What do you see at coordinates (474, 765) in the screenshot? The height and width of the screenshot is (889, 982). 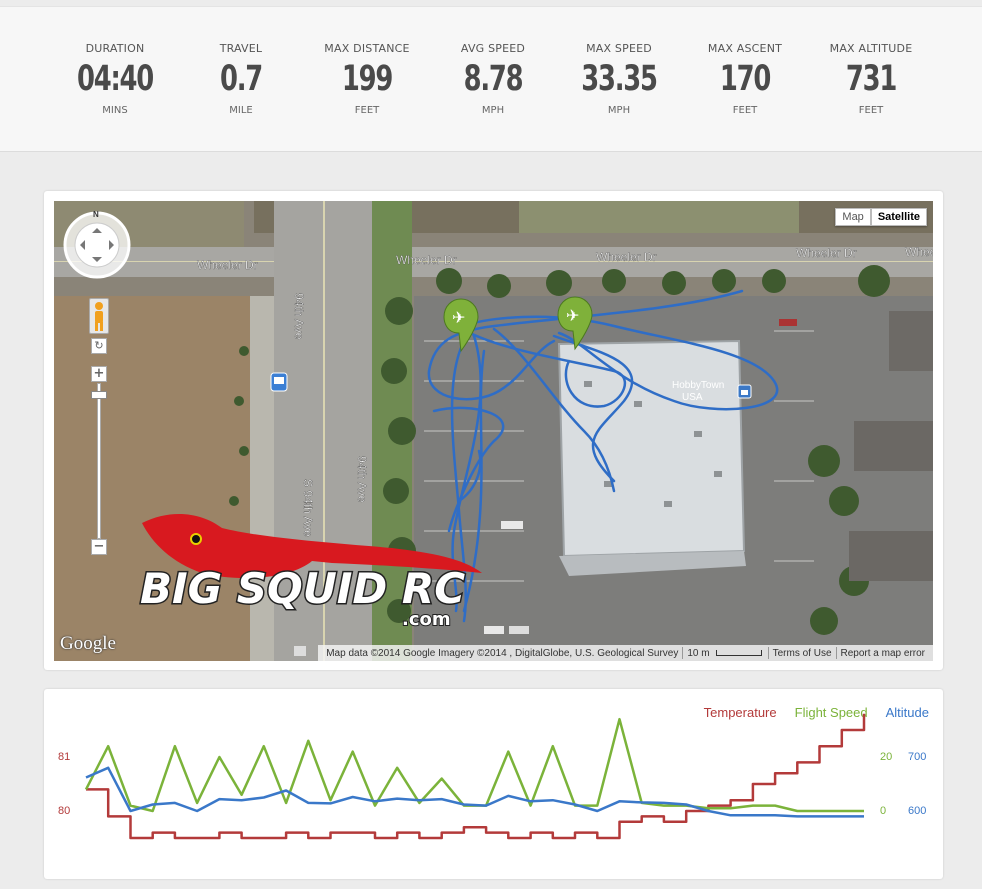 I see `series-flight-speed-line` at bounding box center [474, 765].